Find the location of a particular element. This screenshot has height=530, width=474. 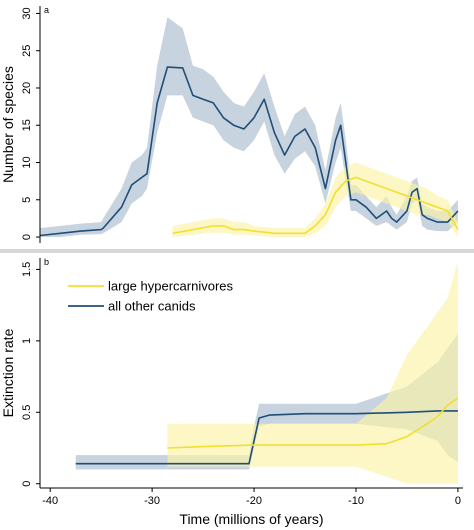

y-tick-label: 30 is located at coordinates (27, 13).